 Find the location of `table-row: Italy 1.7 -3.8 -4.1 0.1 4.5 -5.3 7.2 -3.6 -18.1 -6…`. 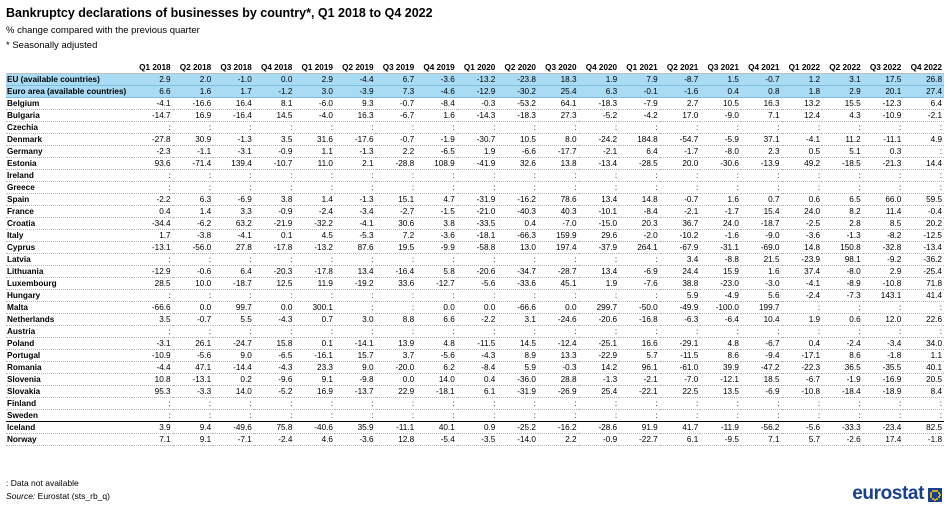

table-row: Italy 1.7 -3.8 -4.1 0.1 4.5 -5.3 7.2 -3.6 -18.1 -6… is located at coordinates (475, 236).